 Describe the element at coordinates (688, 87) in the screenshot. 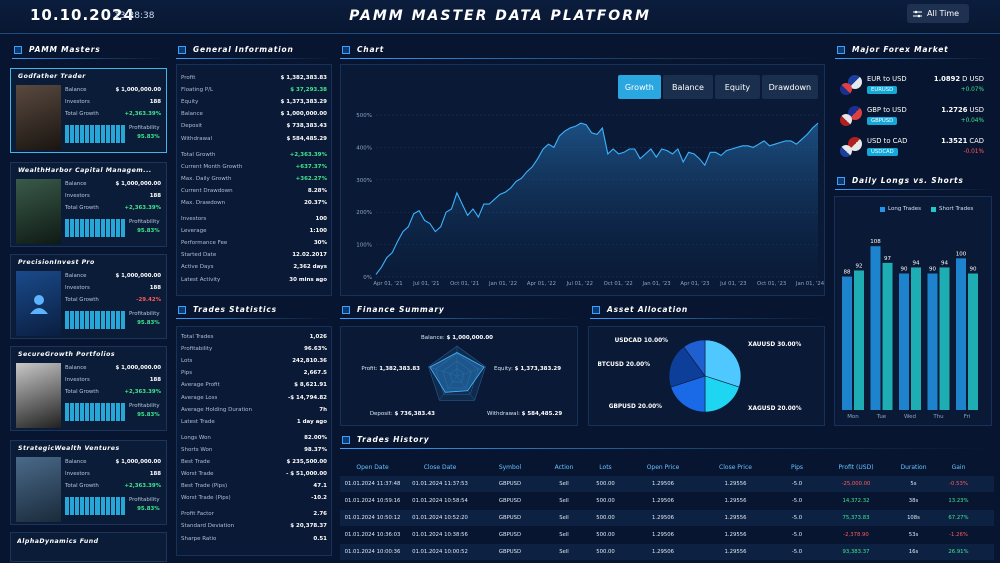

I see `tab-balance: Balance` at that location.